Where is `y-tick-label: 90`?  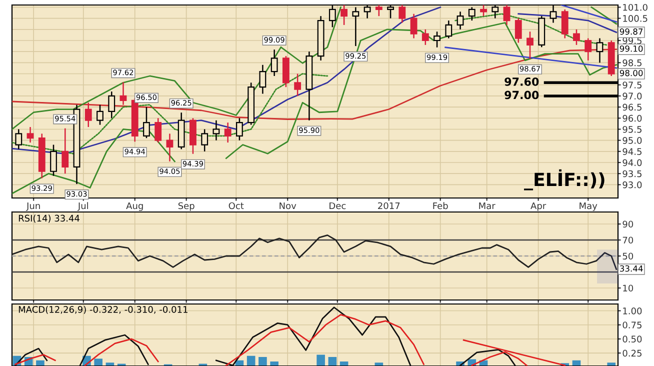 y-tick-label: 90 is located at coordinates (628, 224).